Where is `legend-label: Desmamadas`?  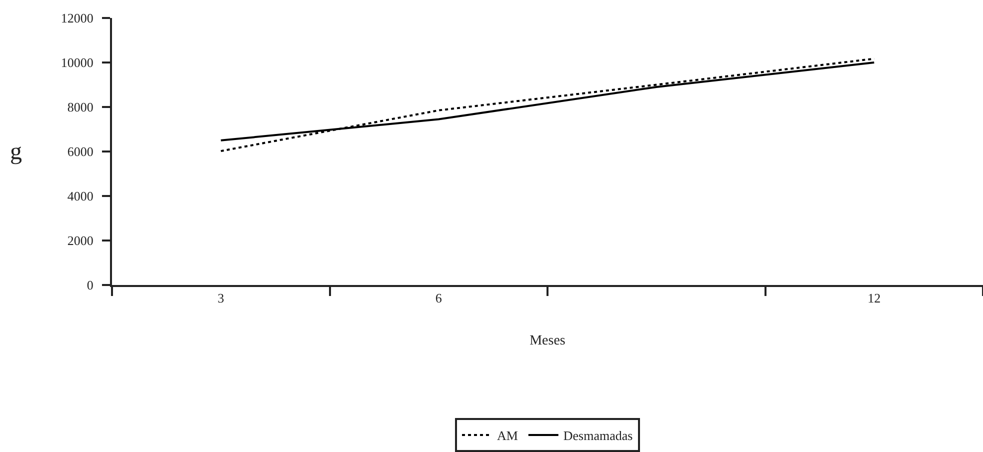
legend-label: Desmamadas is located at coordinates (598, 436).